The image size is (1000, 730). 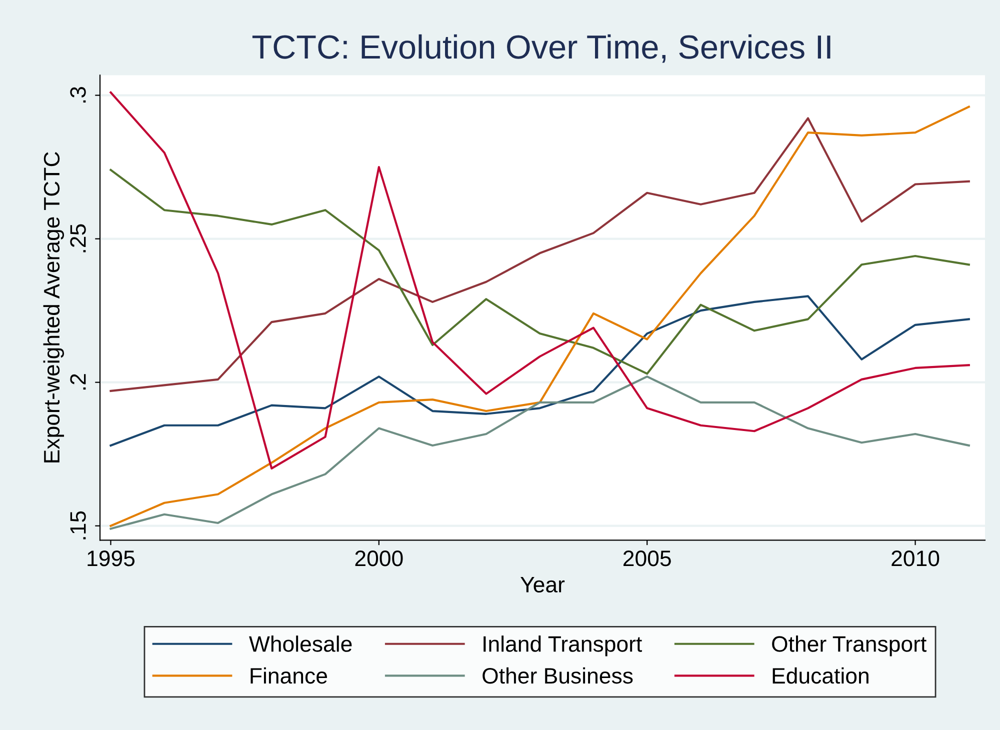 I want to click on chart-title: TCTC: Evolution Over Time, Services II, so click(x=541, y=48).